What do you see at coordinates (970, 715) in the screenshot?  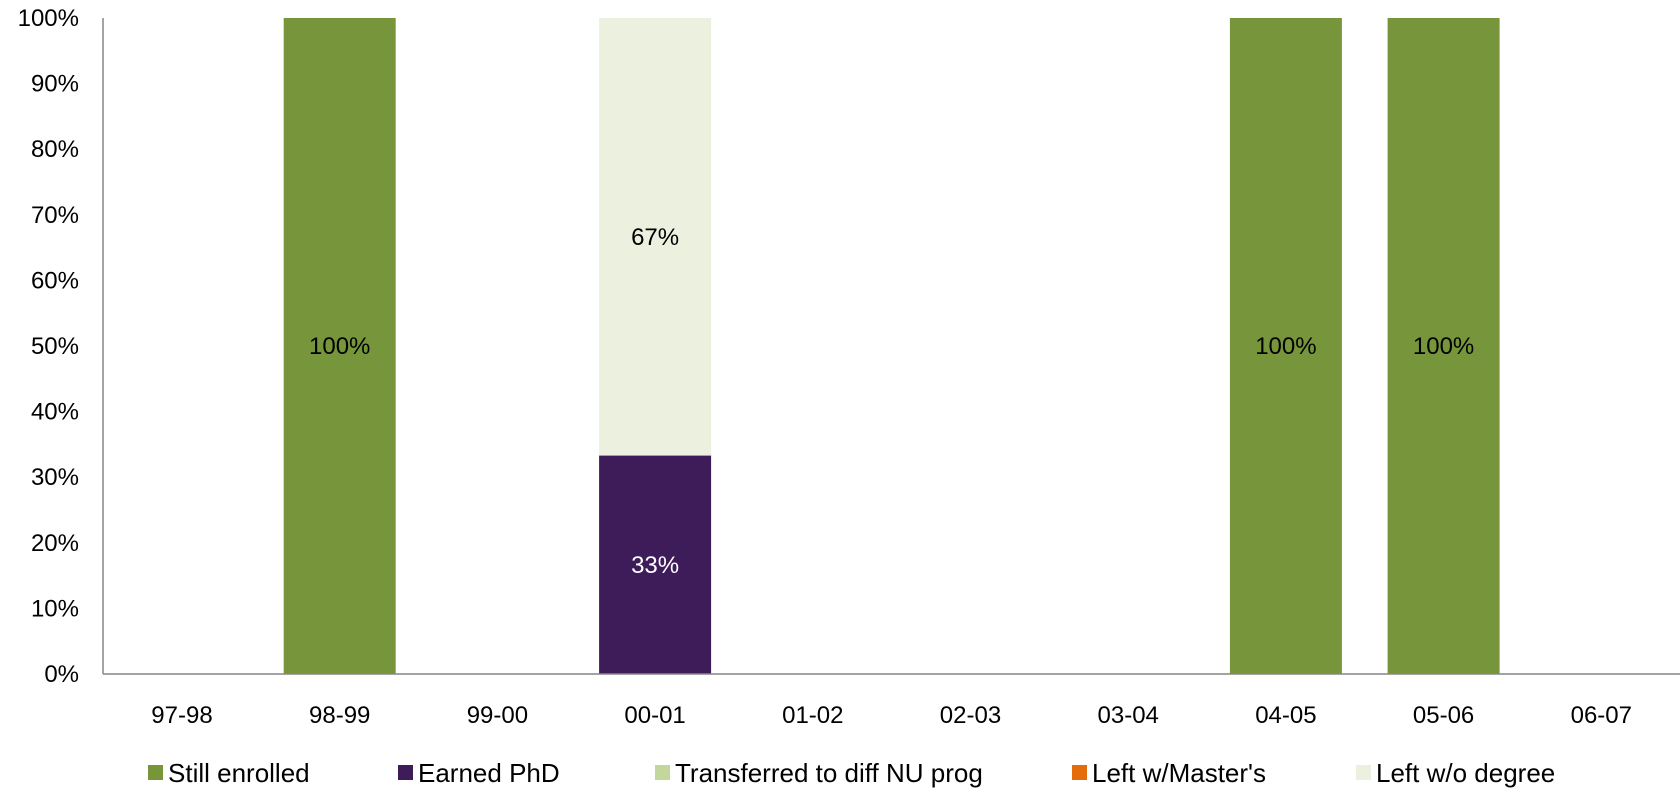 I see `x-tick-label: 02-03` at bounding box center [970, 715].